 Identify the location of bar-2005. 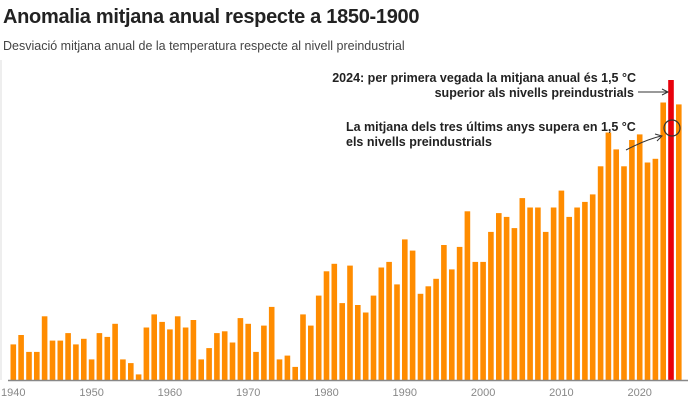
(522, 289).